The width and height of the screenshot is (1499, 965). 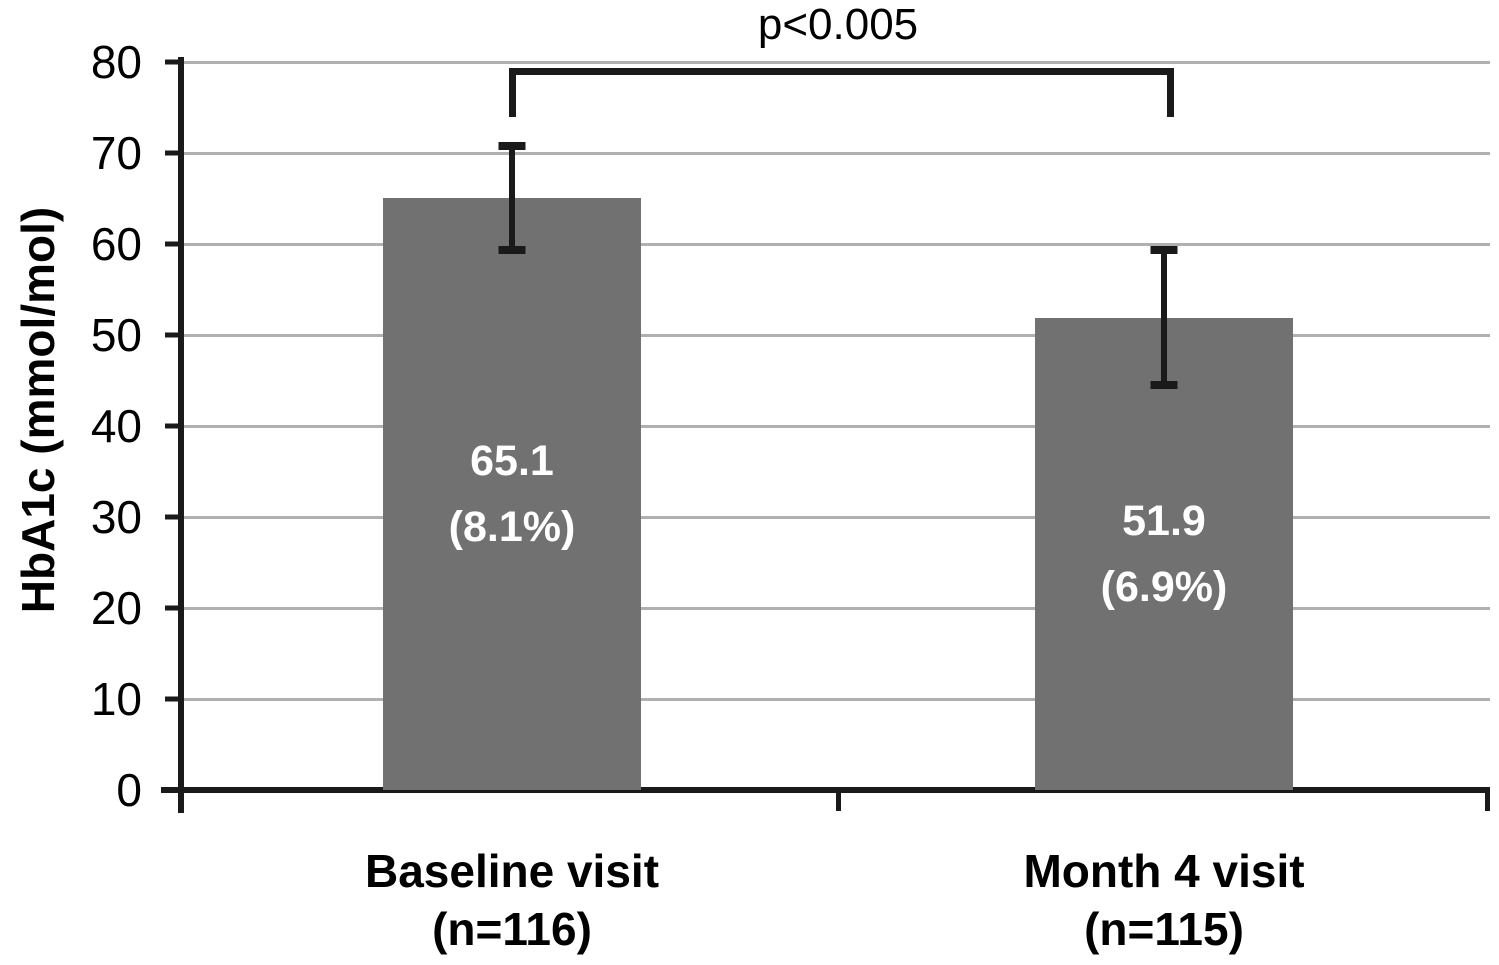 I want to click on significance-p-value-label: p<0.005, so click(x=838, y=24).